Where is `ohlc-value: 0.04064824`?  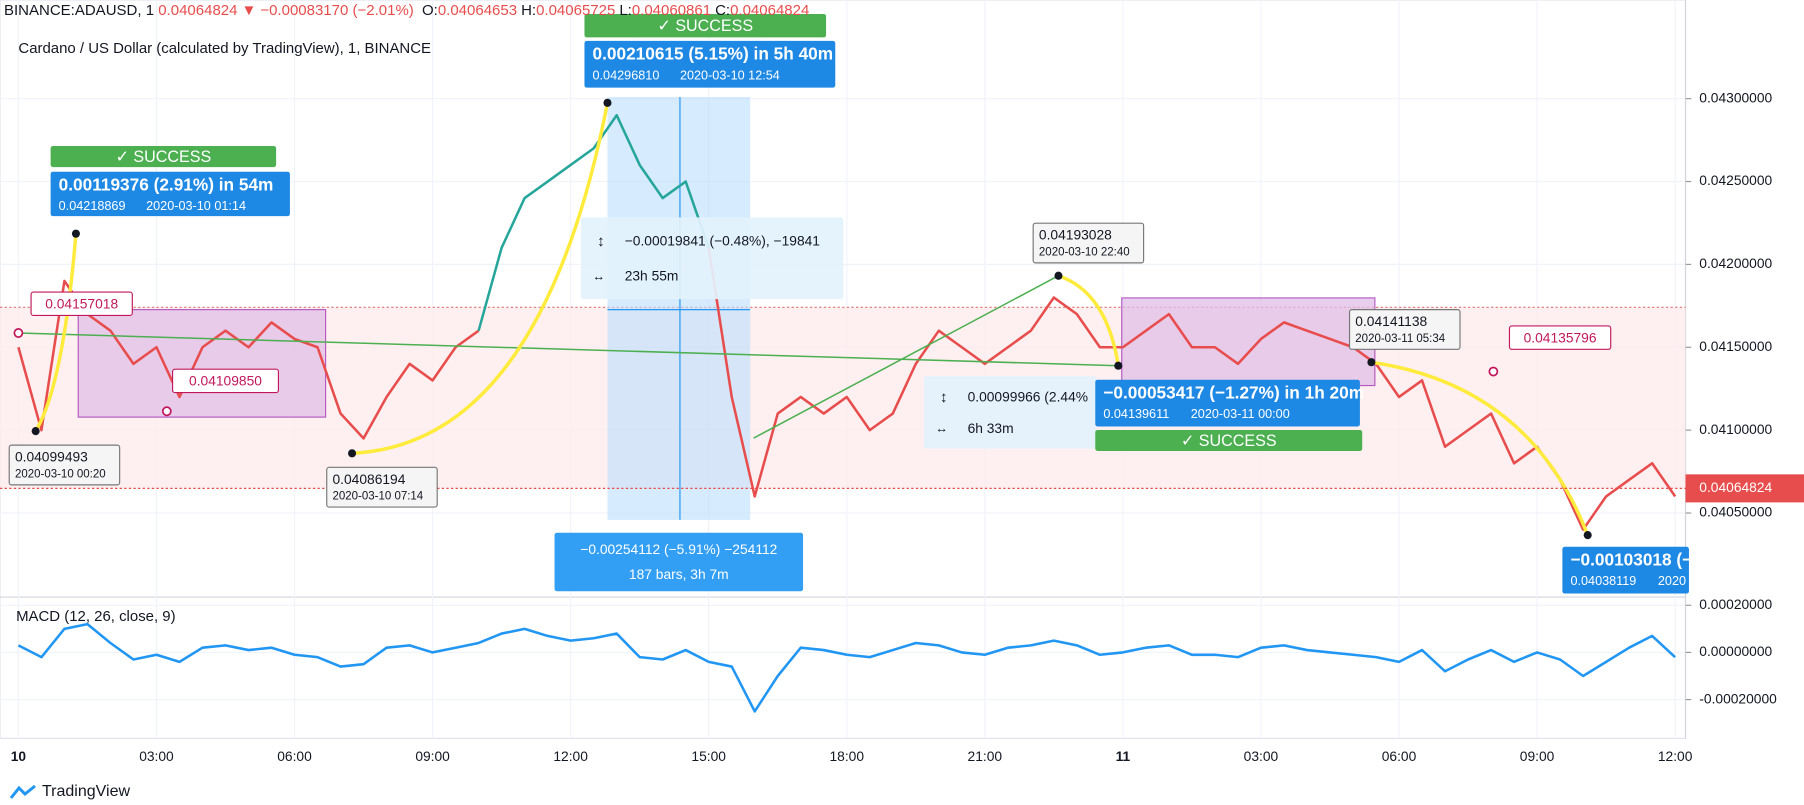 ohlc-value: 0.04064824 is located at coordinates (770, 10).